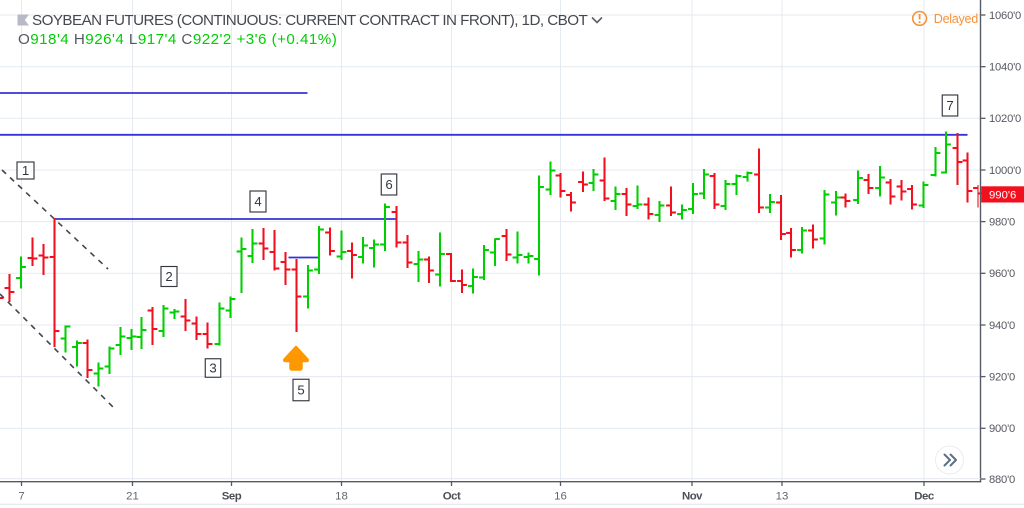 This screenshot has width=1024, height=508. Describe the element at coordinates (1002, 378) in the screenshot. I see `svg-text: 920'0` at that location.